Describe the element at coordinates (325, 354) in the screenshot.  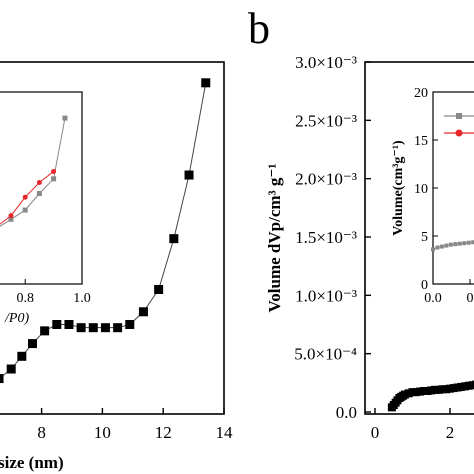
I see `panel-b-y-tick-label: 5.0×10⁻⁴` at that location.